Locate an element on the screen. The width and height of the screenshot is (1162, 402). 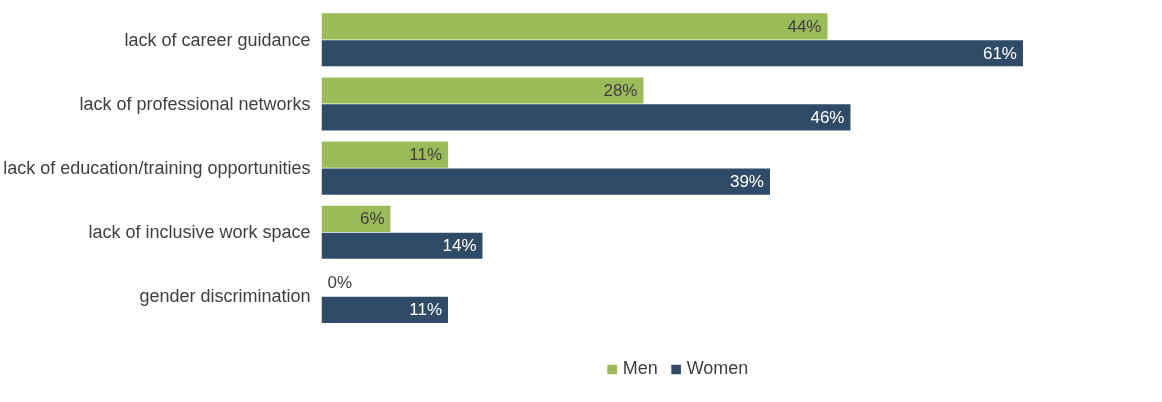
y-tick-label: lack of inclusive work space is located at coordinates (199, 232).